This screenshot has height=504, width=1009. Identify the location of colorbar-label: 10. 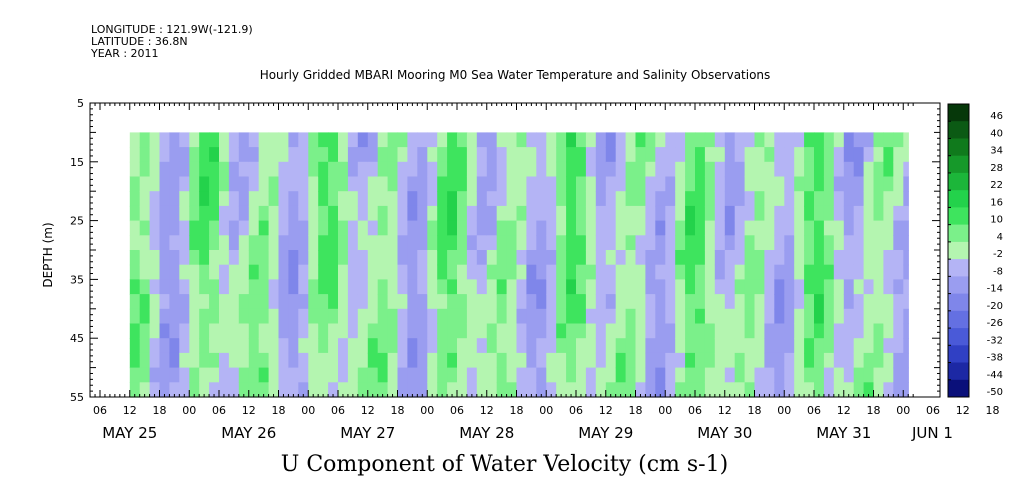
(996, 220).